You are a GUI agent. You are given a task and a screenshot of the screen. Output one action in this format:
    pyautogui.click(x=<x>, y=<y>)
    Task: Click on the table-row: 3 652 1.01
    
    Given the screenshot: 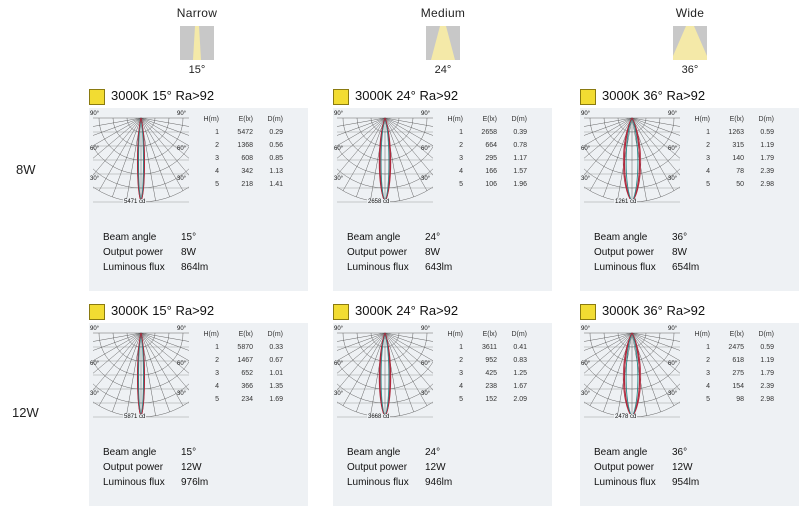 What is the action you would take?
    pyautogui.click(x=237, y=373)
    